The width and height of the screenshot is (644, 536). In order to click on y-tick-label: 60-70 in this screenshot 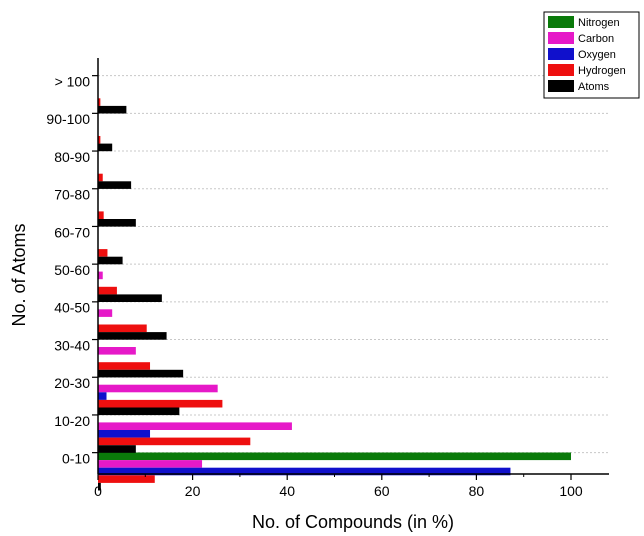, I will do `click(72, 232)`.